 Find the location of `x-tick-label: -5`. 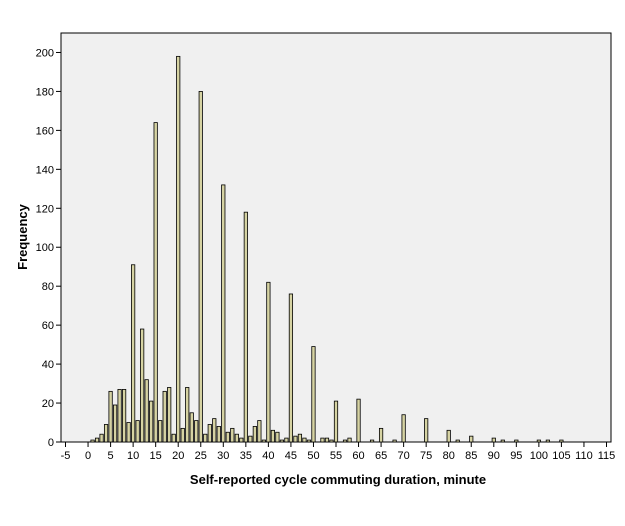

x-tick-label: -5 is located at coordinates (66, 456).